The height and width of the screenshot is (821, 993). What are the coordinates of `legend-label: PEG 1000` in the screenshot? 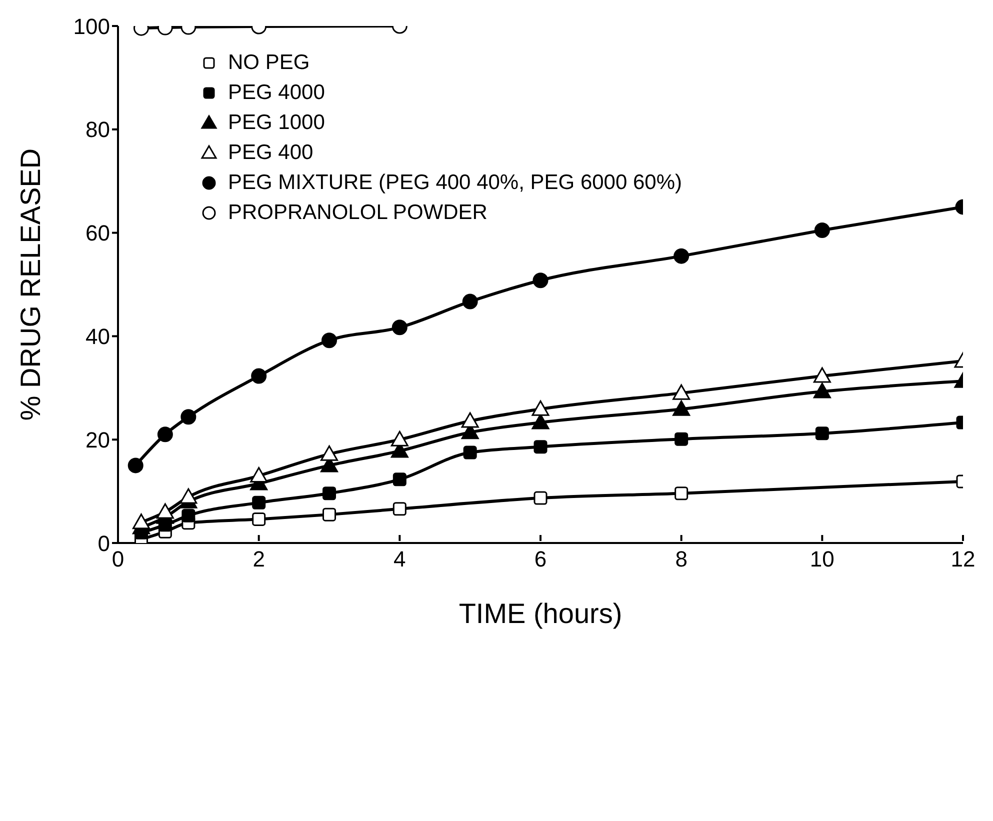 It's located at (276, 123).